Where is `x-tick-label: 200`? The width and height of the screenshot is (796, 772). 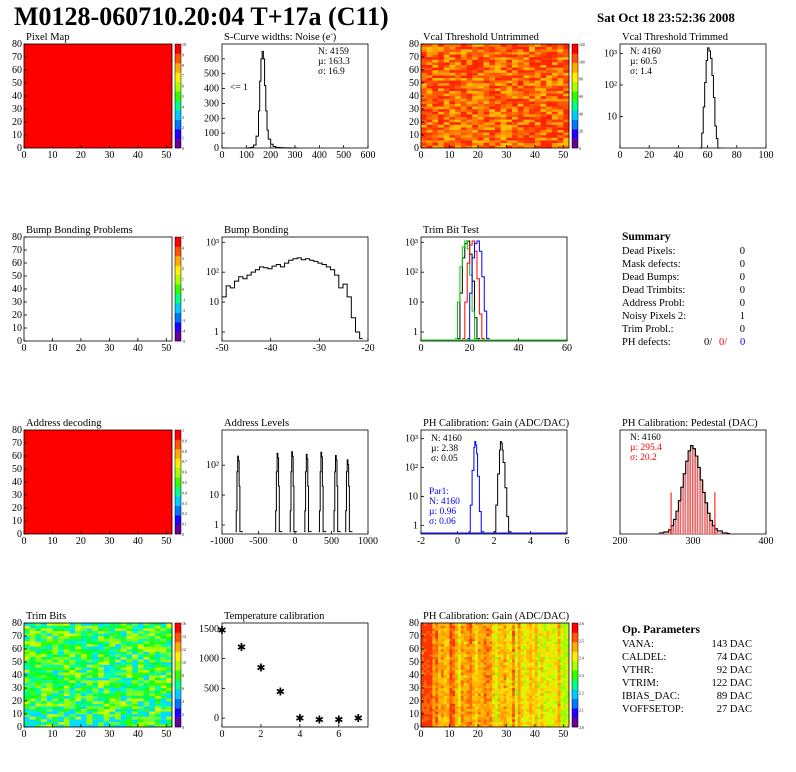
x-tick-label: 200 is located at coordinates (620, 541).